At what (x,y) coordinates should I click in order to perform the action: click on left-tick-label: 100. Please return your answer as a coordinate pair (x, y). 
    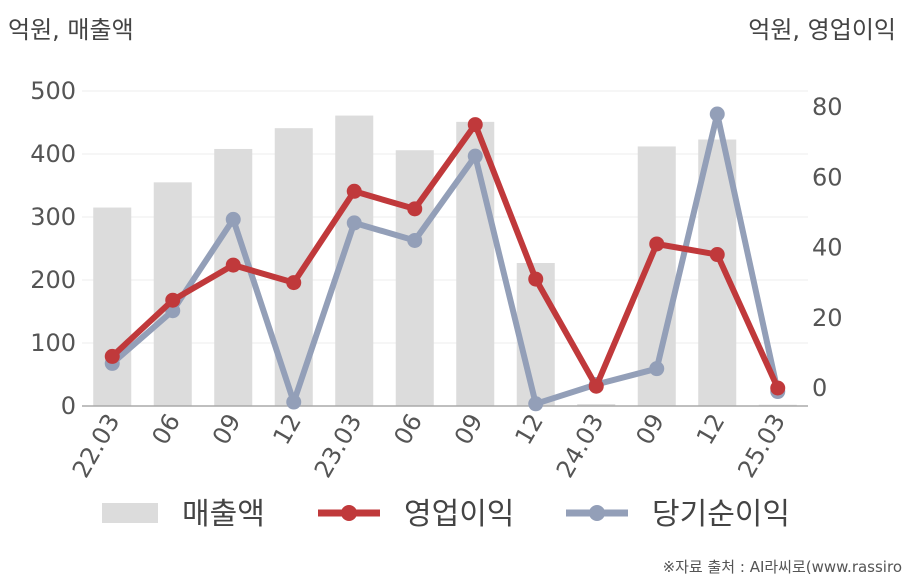
    Looking at the image, I should click on (53, 343).